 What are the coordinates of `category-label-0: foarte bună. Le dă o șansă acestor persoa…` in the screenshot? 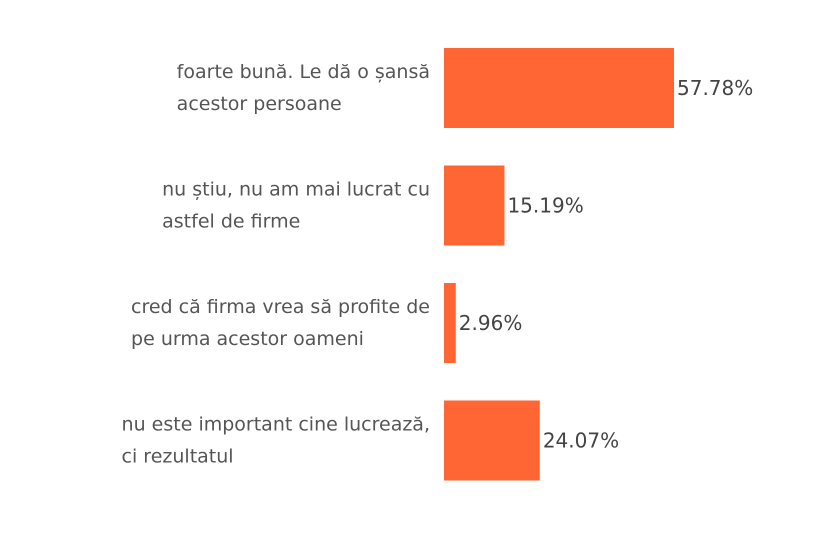 It's located at (303, 88).